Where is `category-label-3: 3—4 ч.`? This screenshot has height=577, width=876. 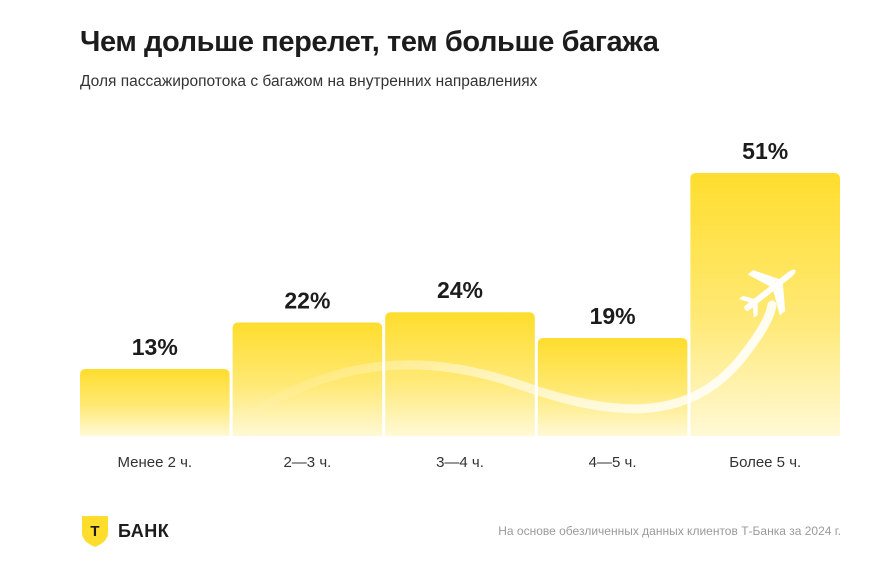
category-label-3: 3—4 ч. is located at coordinates (460, 462).